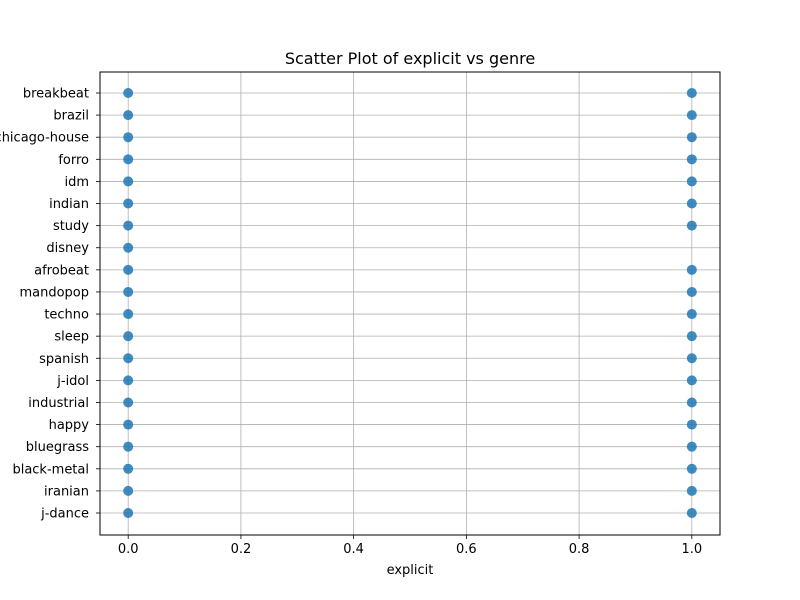  I want to click on y-tick-label: breakbeat, so click(56, 94).